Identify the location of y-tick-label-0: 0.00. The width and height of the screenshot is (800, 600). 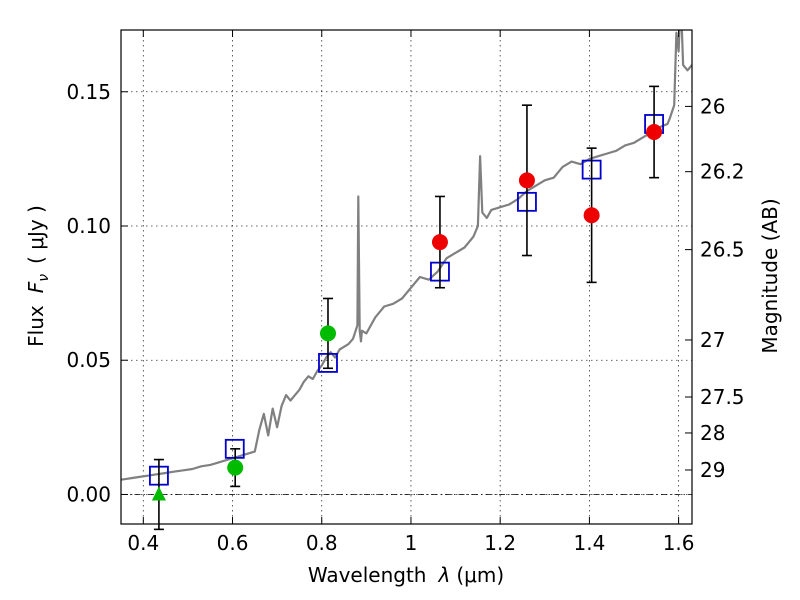
(88, 494).